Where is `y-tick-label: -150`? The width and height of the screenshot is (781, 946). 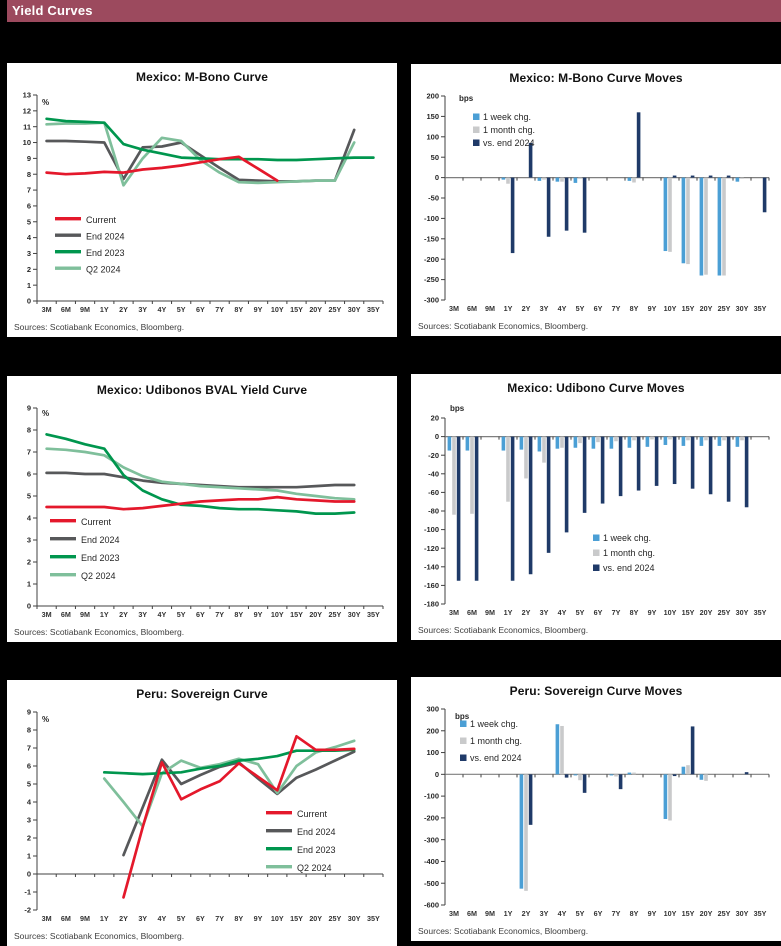 y-tick-label: -150 is located at coordinates (431, 238).